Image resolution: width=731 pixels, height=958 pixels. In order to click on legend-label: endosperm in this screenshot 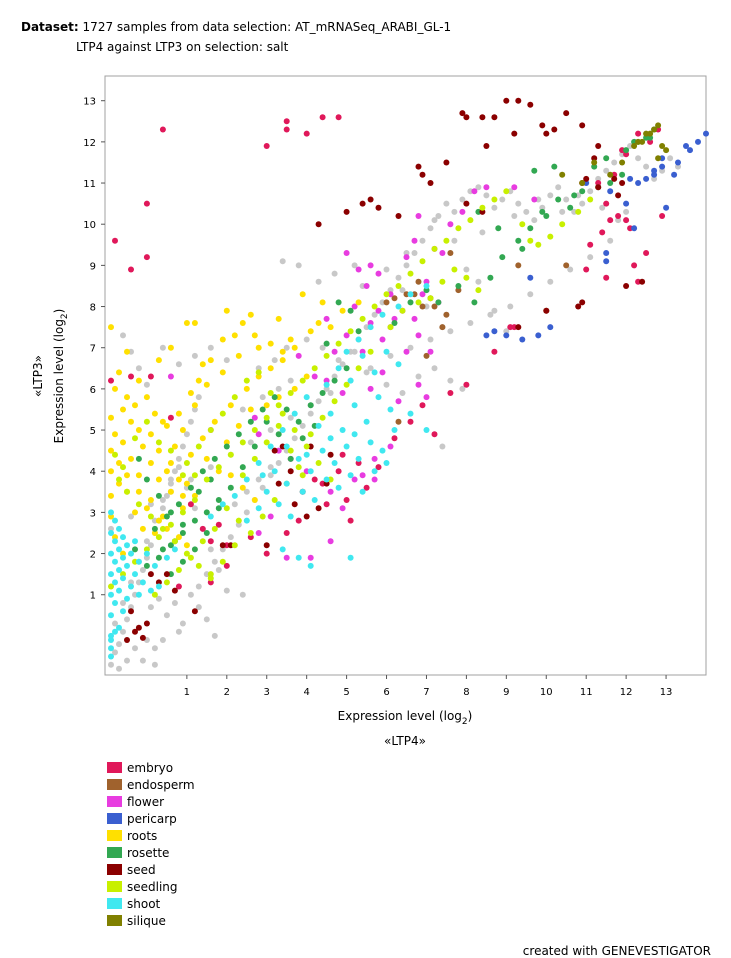, I will do `click(161, 784)`.